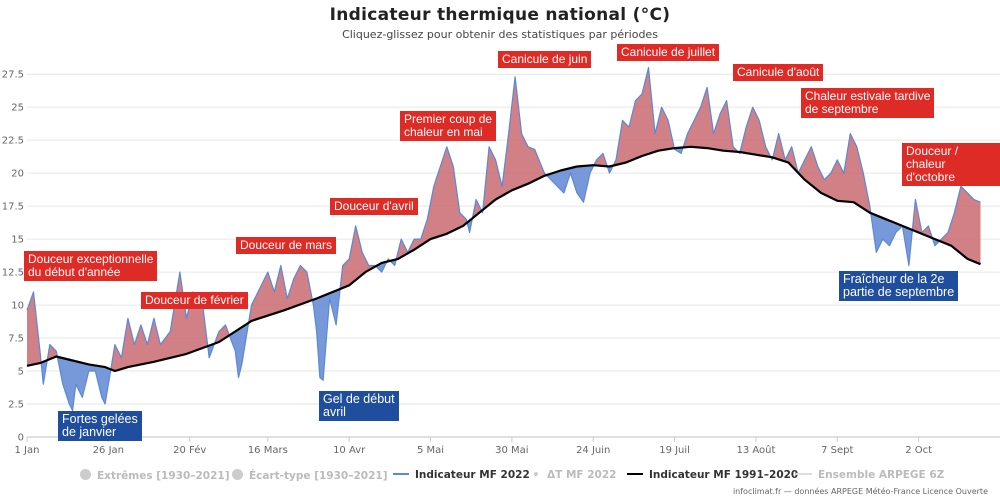  I want to click on x-tick-label: 1 Jan, so click(27, 450).